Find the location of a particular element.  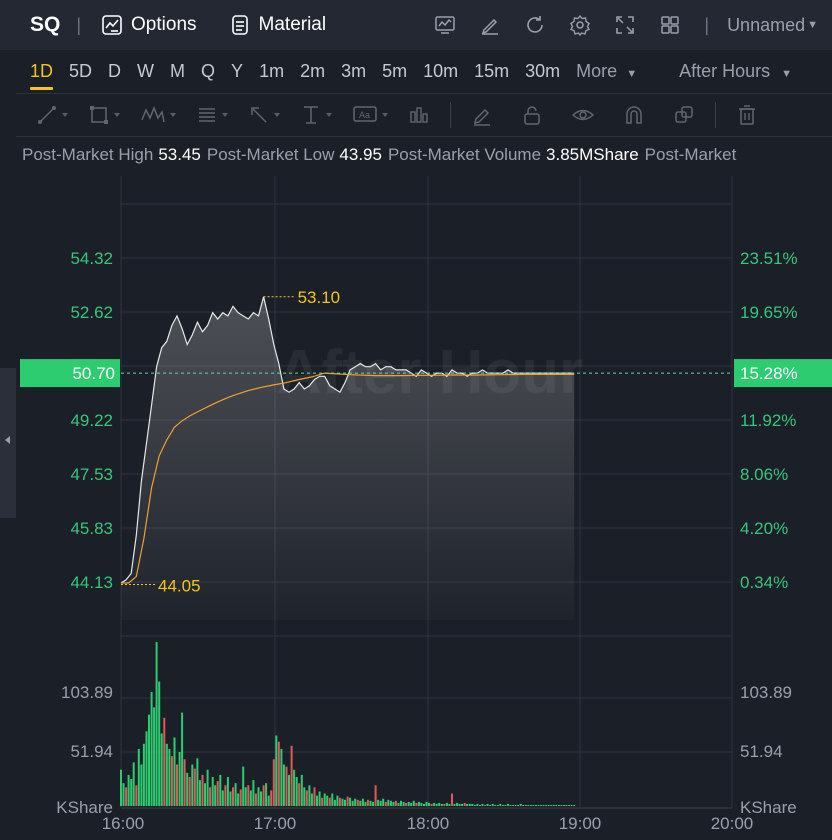

annotation-tool-icon: Aa is located at coordinates (370, 115).